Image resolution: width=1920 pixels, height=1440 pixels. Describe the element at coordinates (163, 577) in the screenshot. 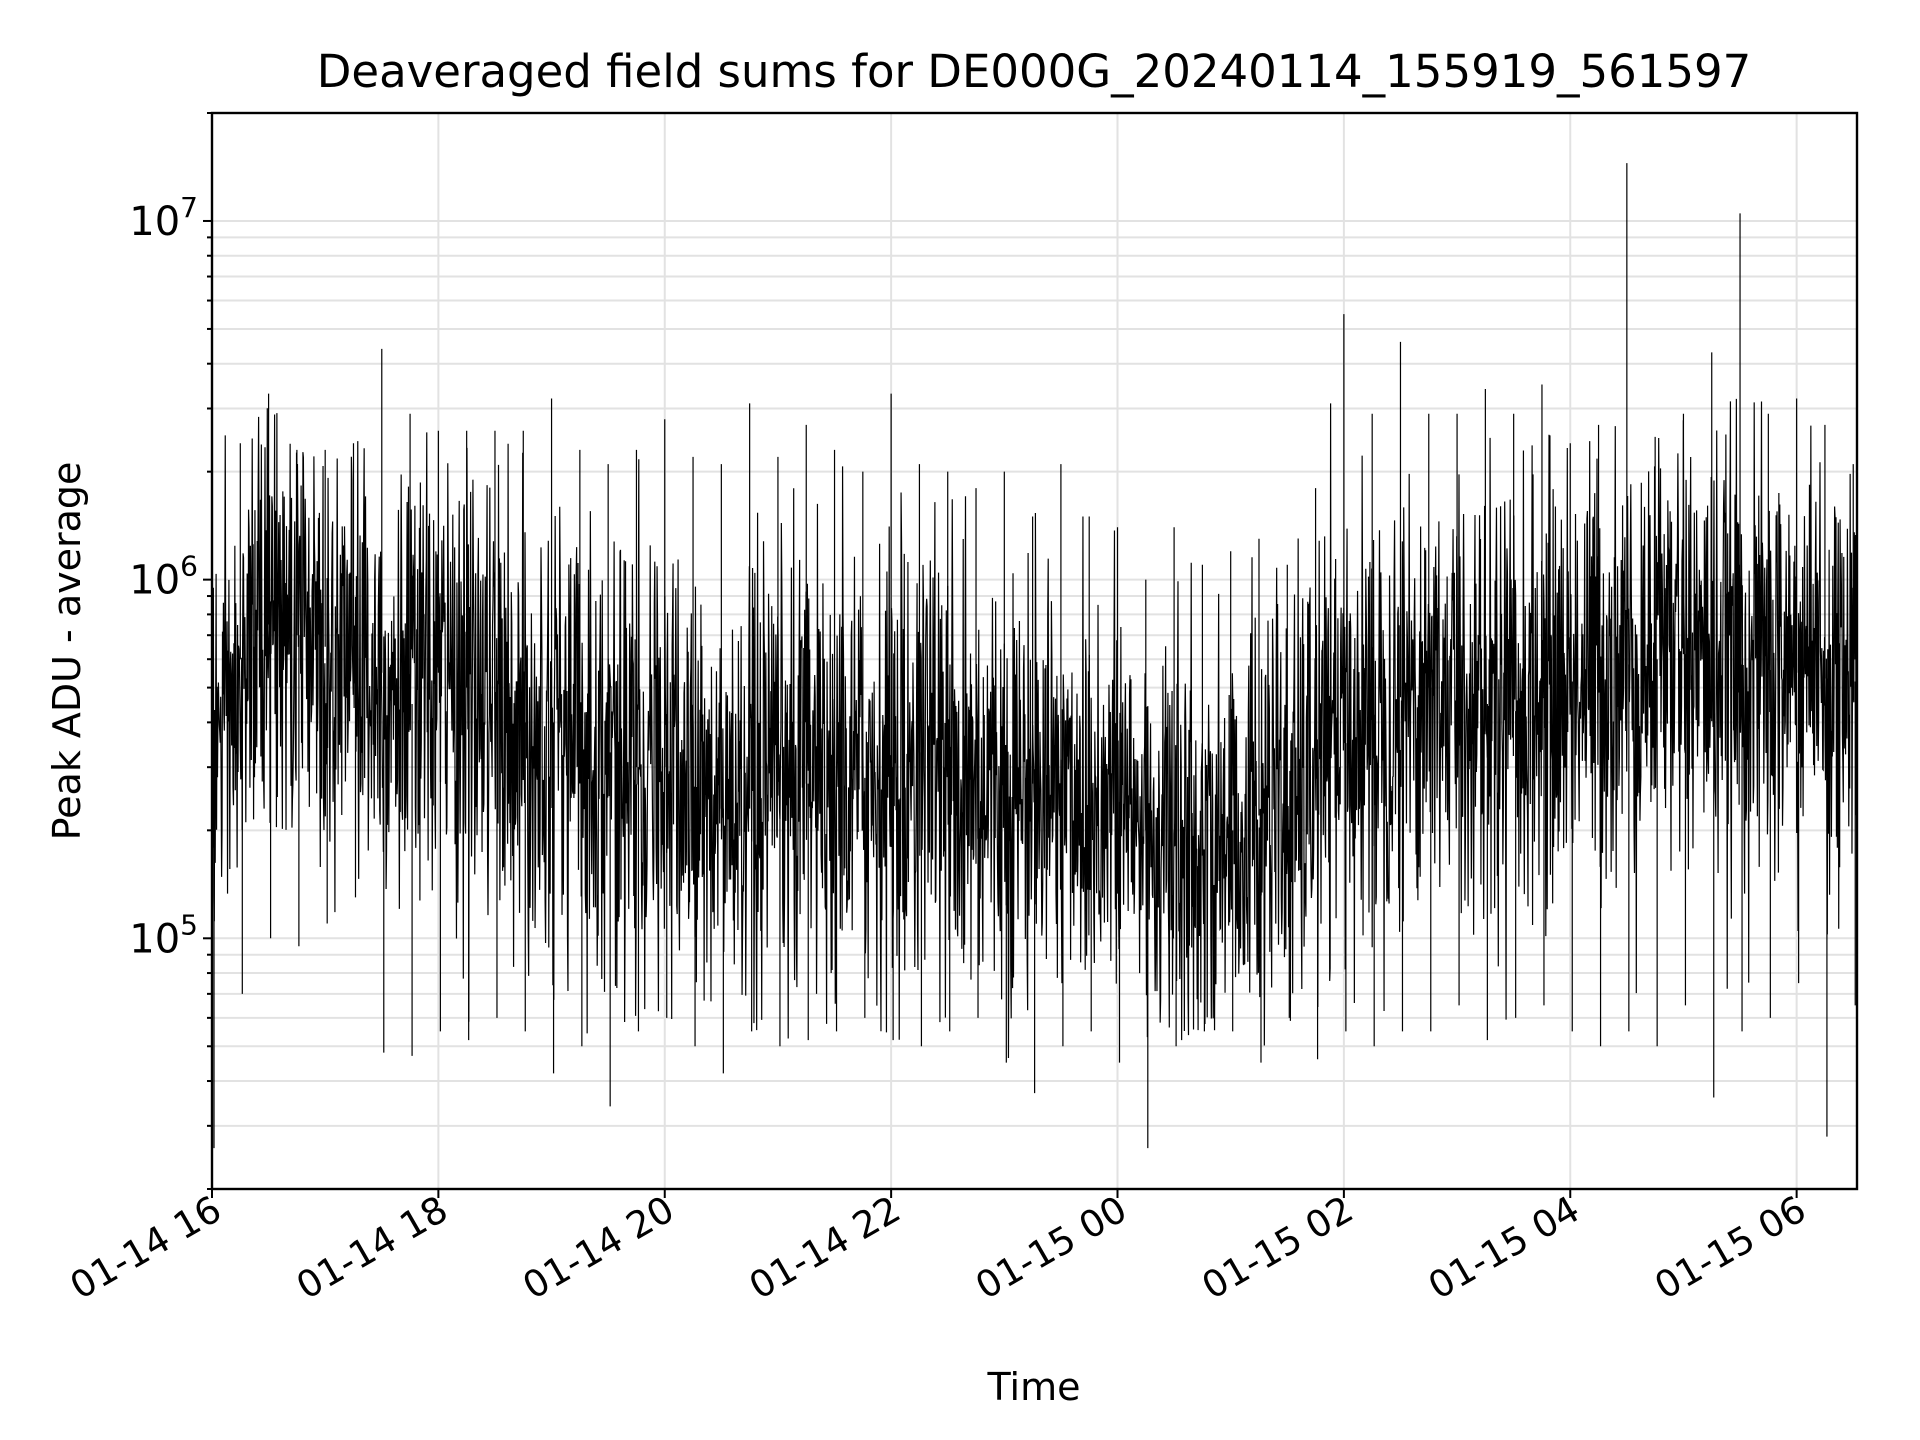

I see `y-tick-label: 10⁶` at that location.